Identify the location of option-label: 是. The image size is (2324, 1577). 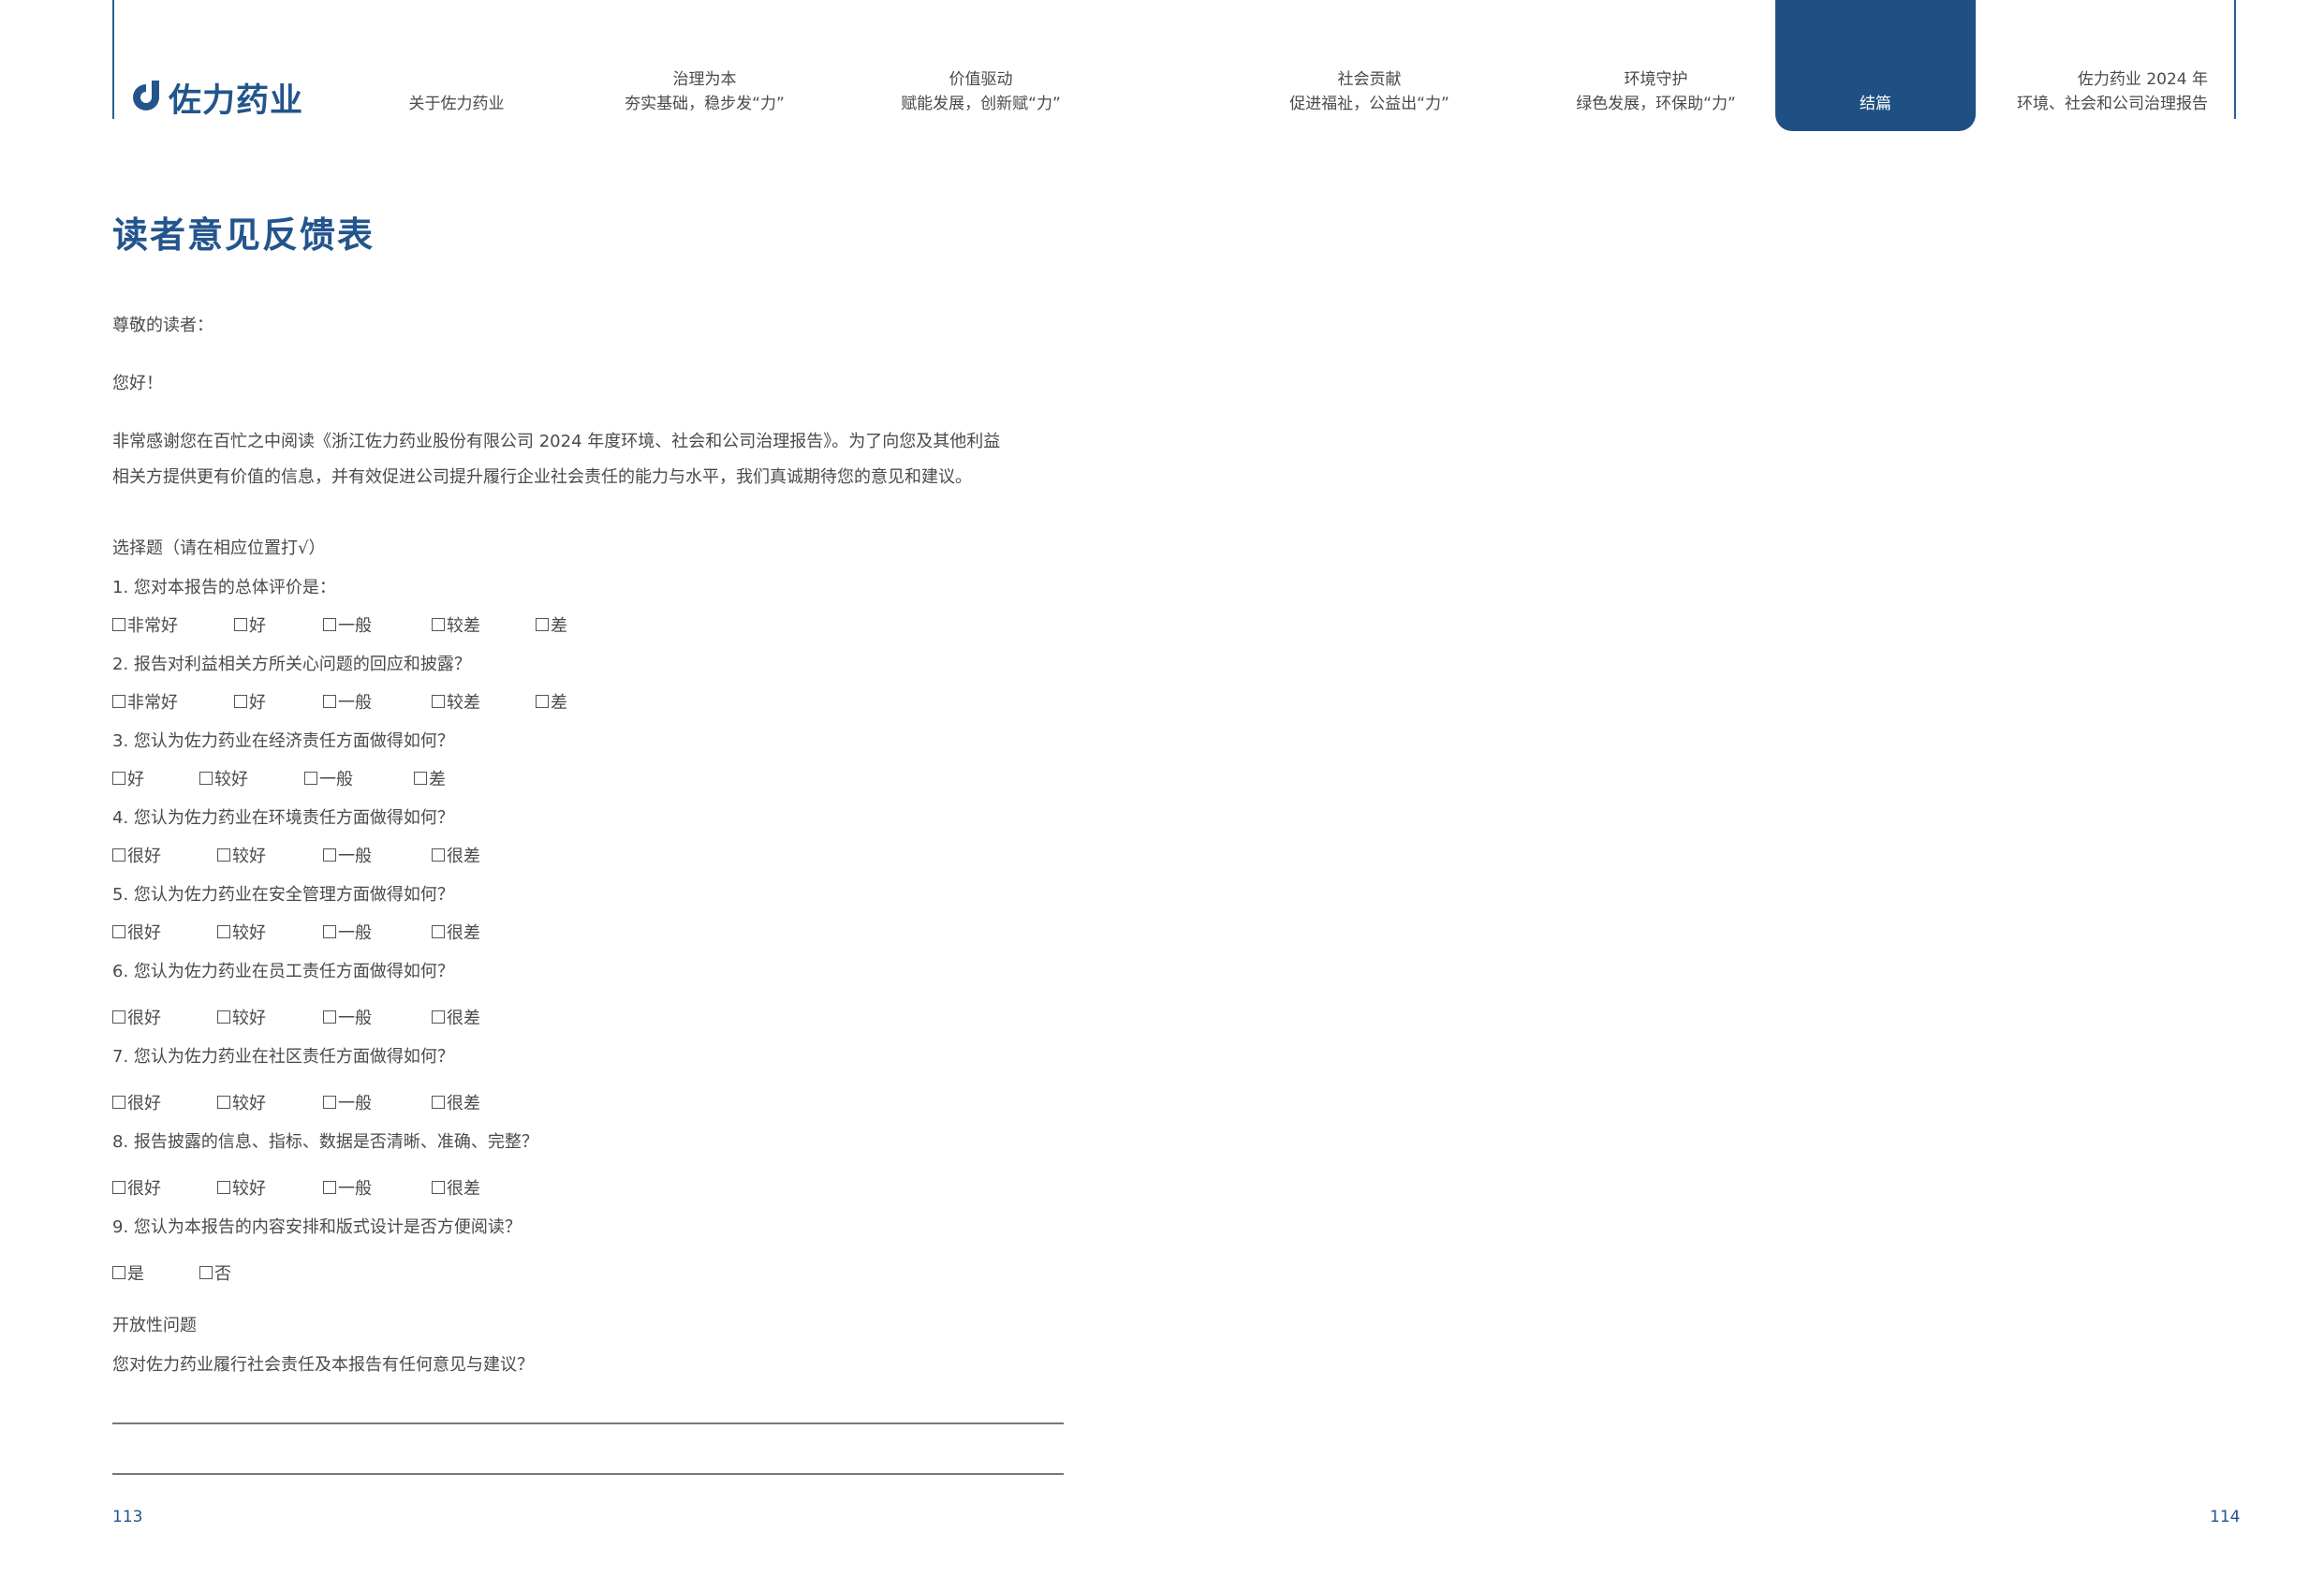
(135, 1274).